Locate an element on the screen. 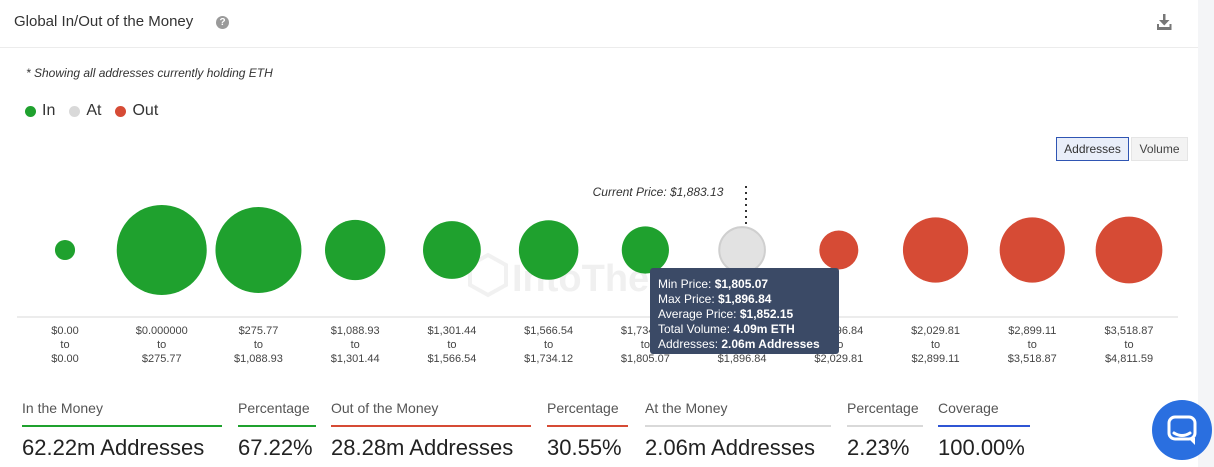 This screenshot has width=1214, height=467. volume-toggle-button: Volume is located at coordinates (1159, 149).